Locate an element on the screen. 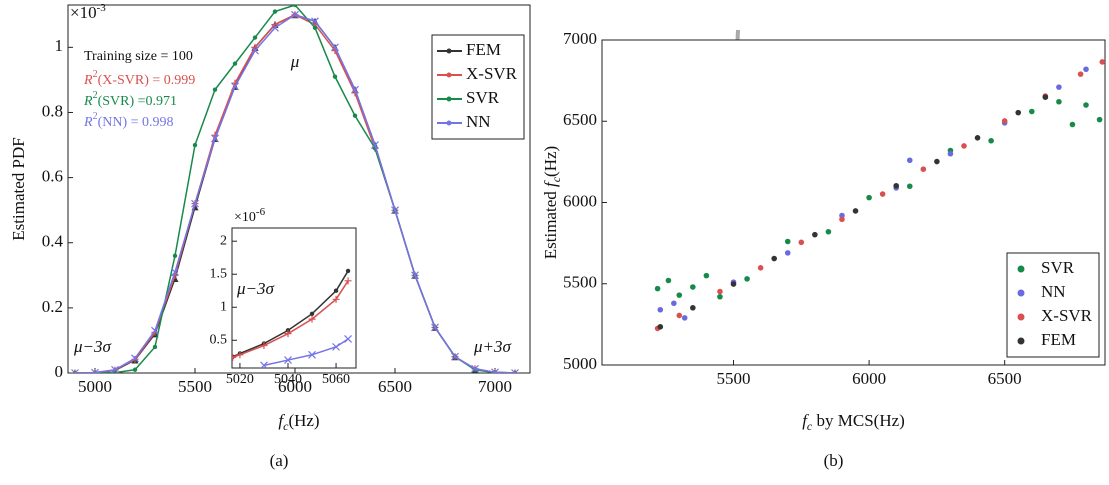  annotation: R2(X-SVR) = 0.999 is located at coordinates (139, 78).